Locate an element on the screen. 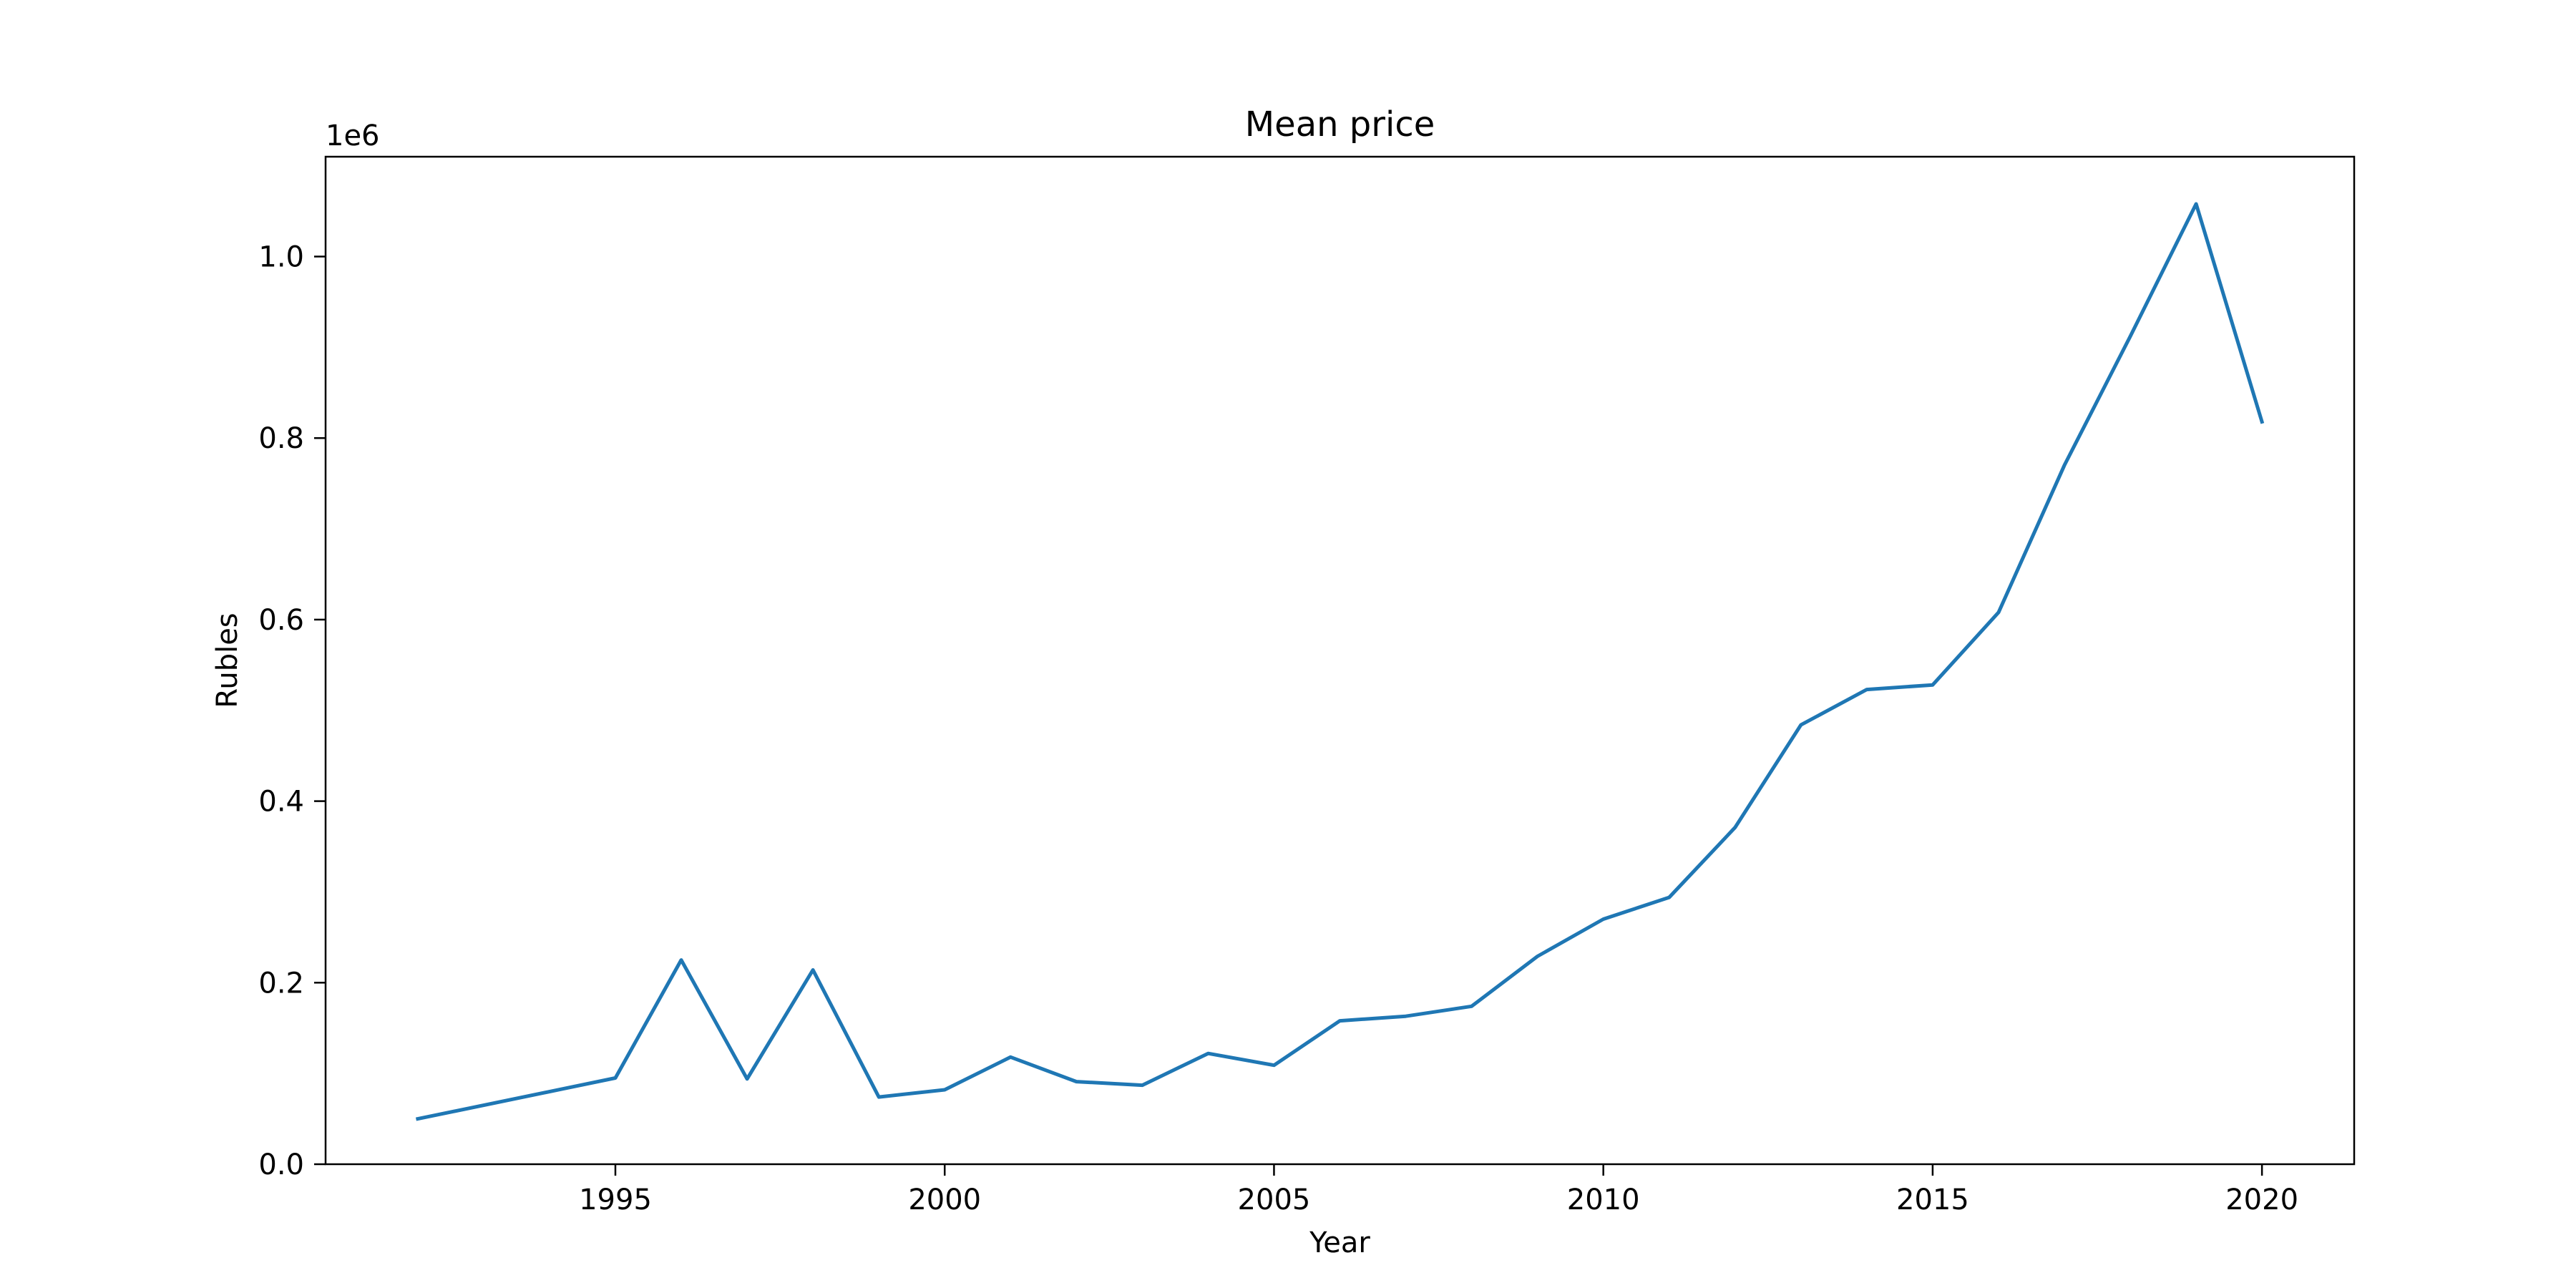 The height and width of the screenshot is (1288, 2576). y-tick-label: 1.0 is located at coordinates (281, 257).